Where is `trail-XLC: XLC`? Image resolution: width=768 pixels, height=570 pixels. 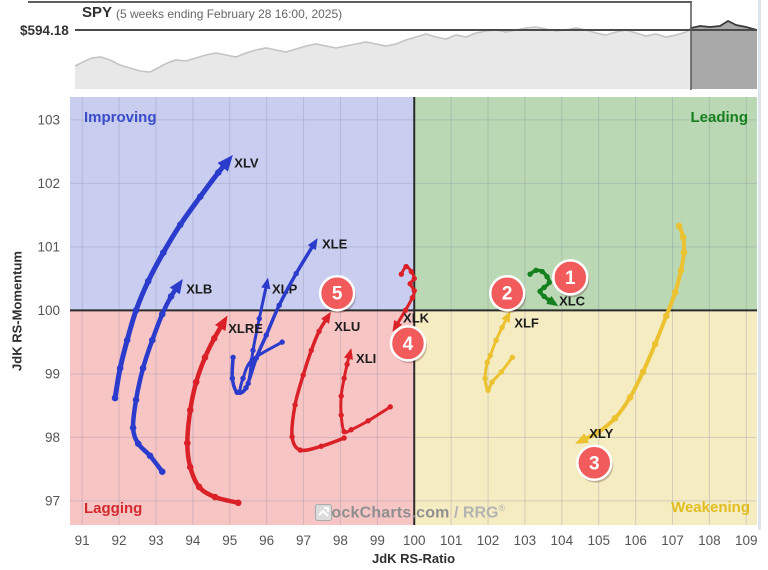
trail-XLC: XLC is located at coordinates (556, 288).